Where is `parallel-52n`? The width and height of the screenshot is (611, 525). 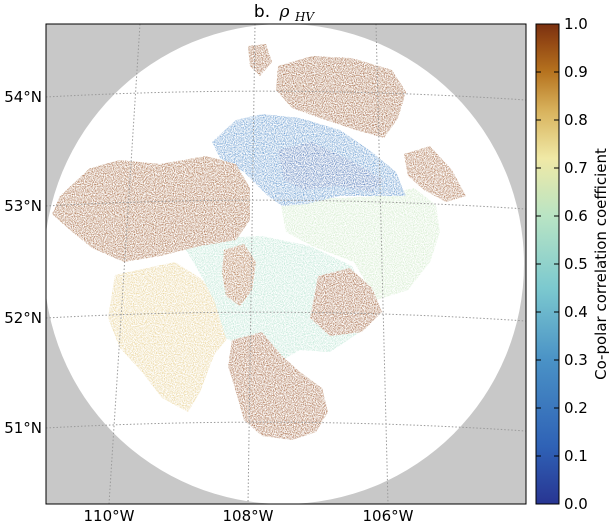 parallel-52n is located at coordinates (286, 316).